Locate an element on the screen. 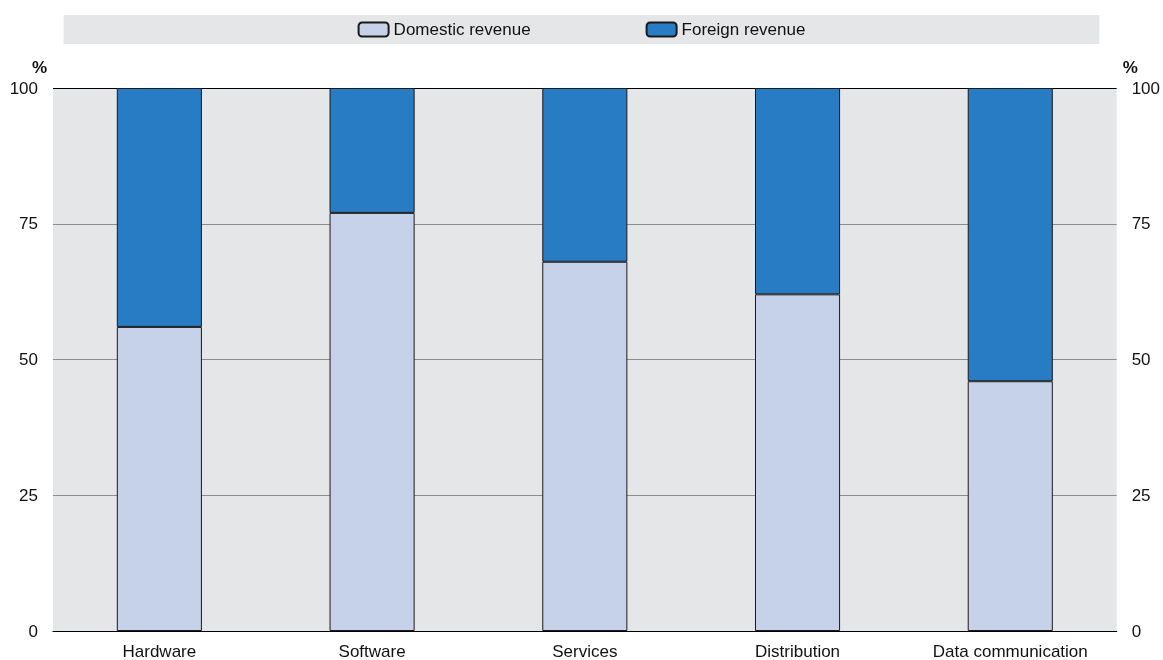 This screenshot has height=660, width=1163. y2-tick-label: 75 is located at coordinates (1141, 224).